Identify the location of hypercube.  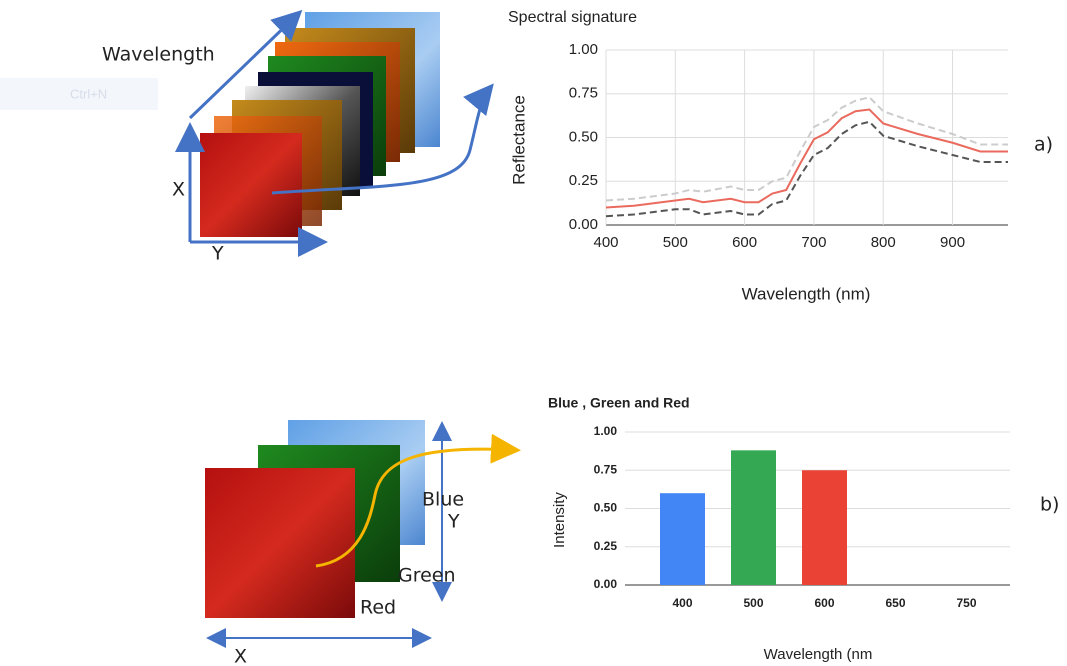
(334, 133).